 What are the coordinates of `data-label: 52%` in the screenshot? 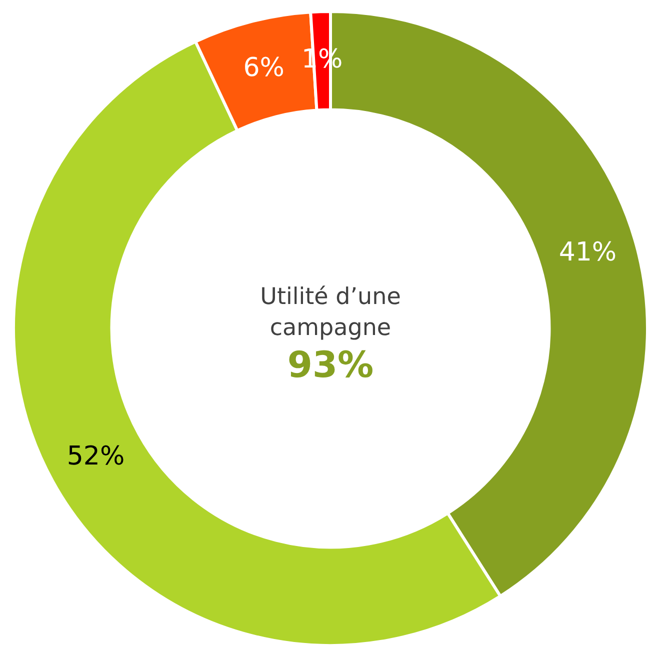 It's located at (95, 456).